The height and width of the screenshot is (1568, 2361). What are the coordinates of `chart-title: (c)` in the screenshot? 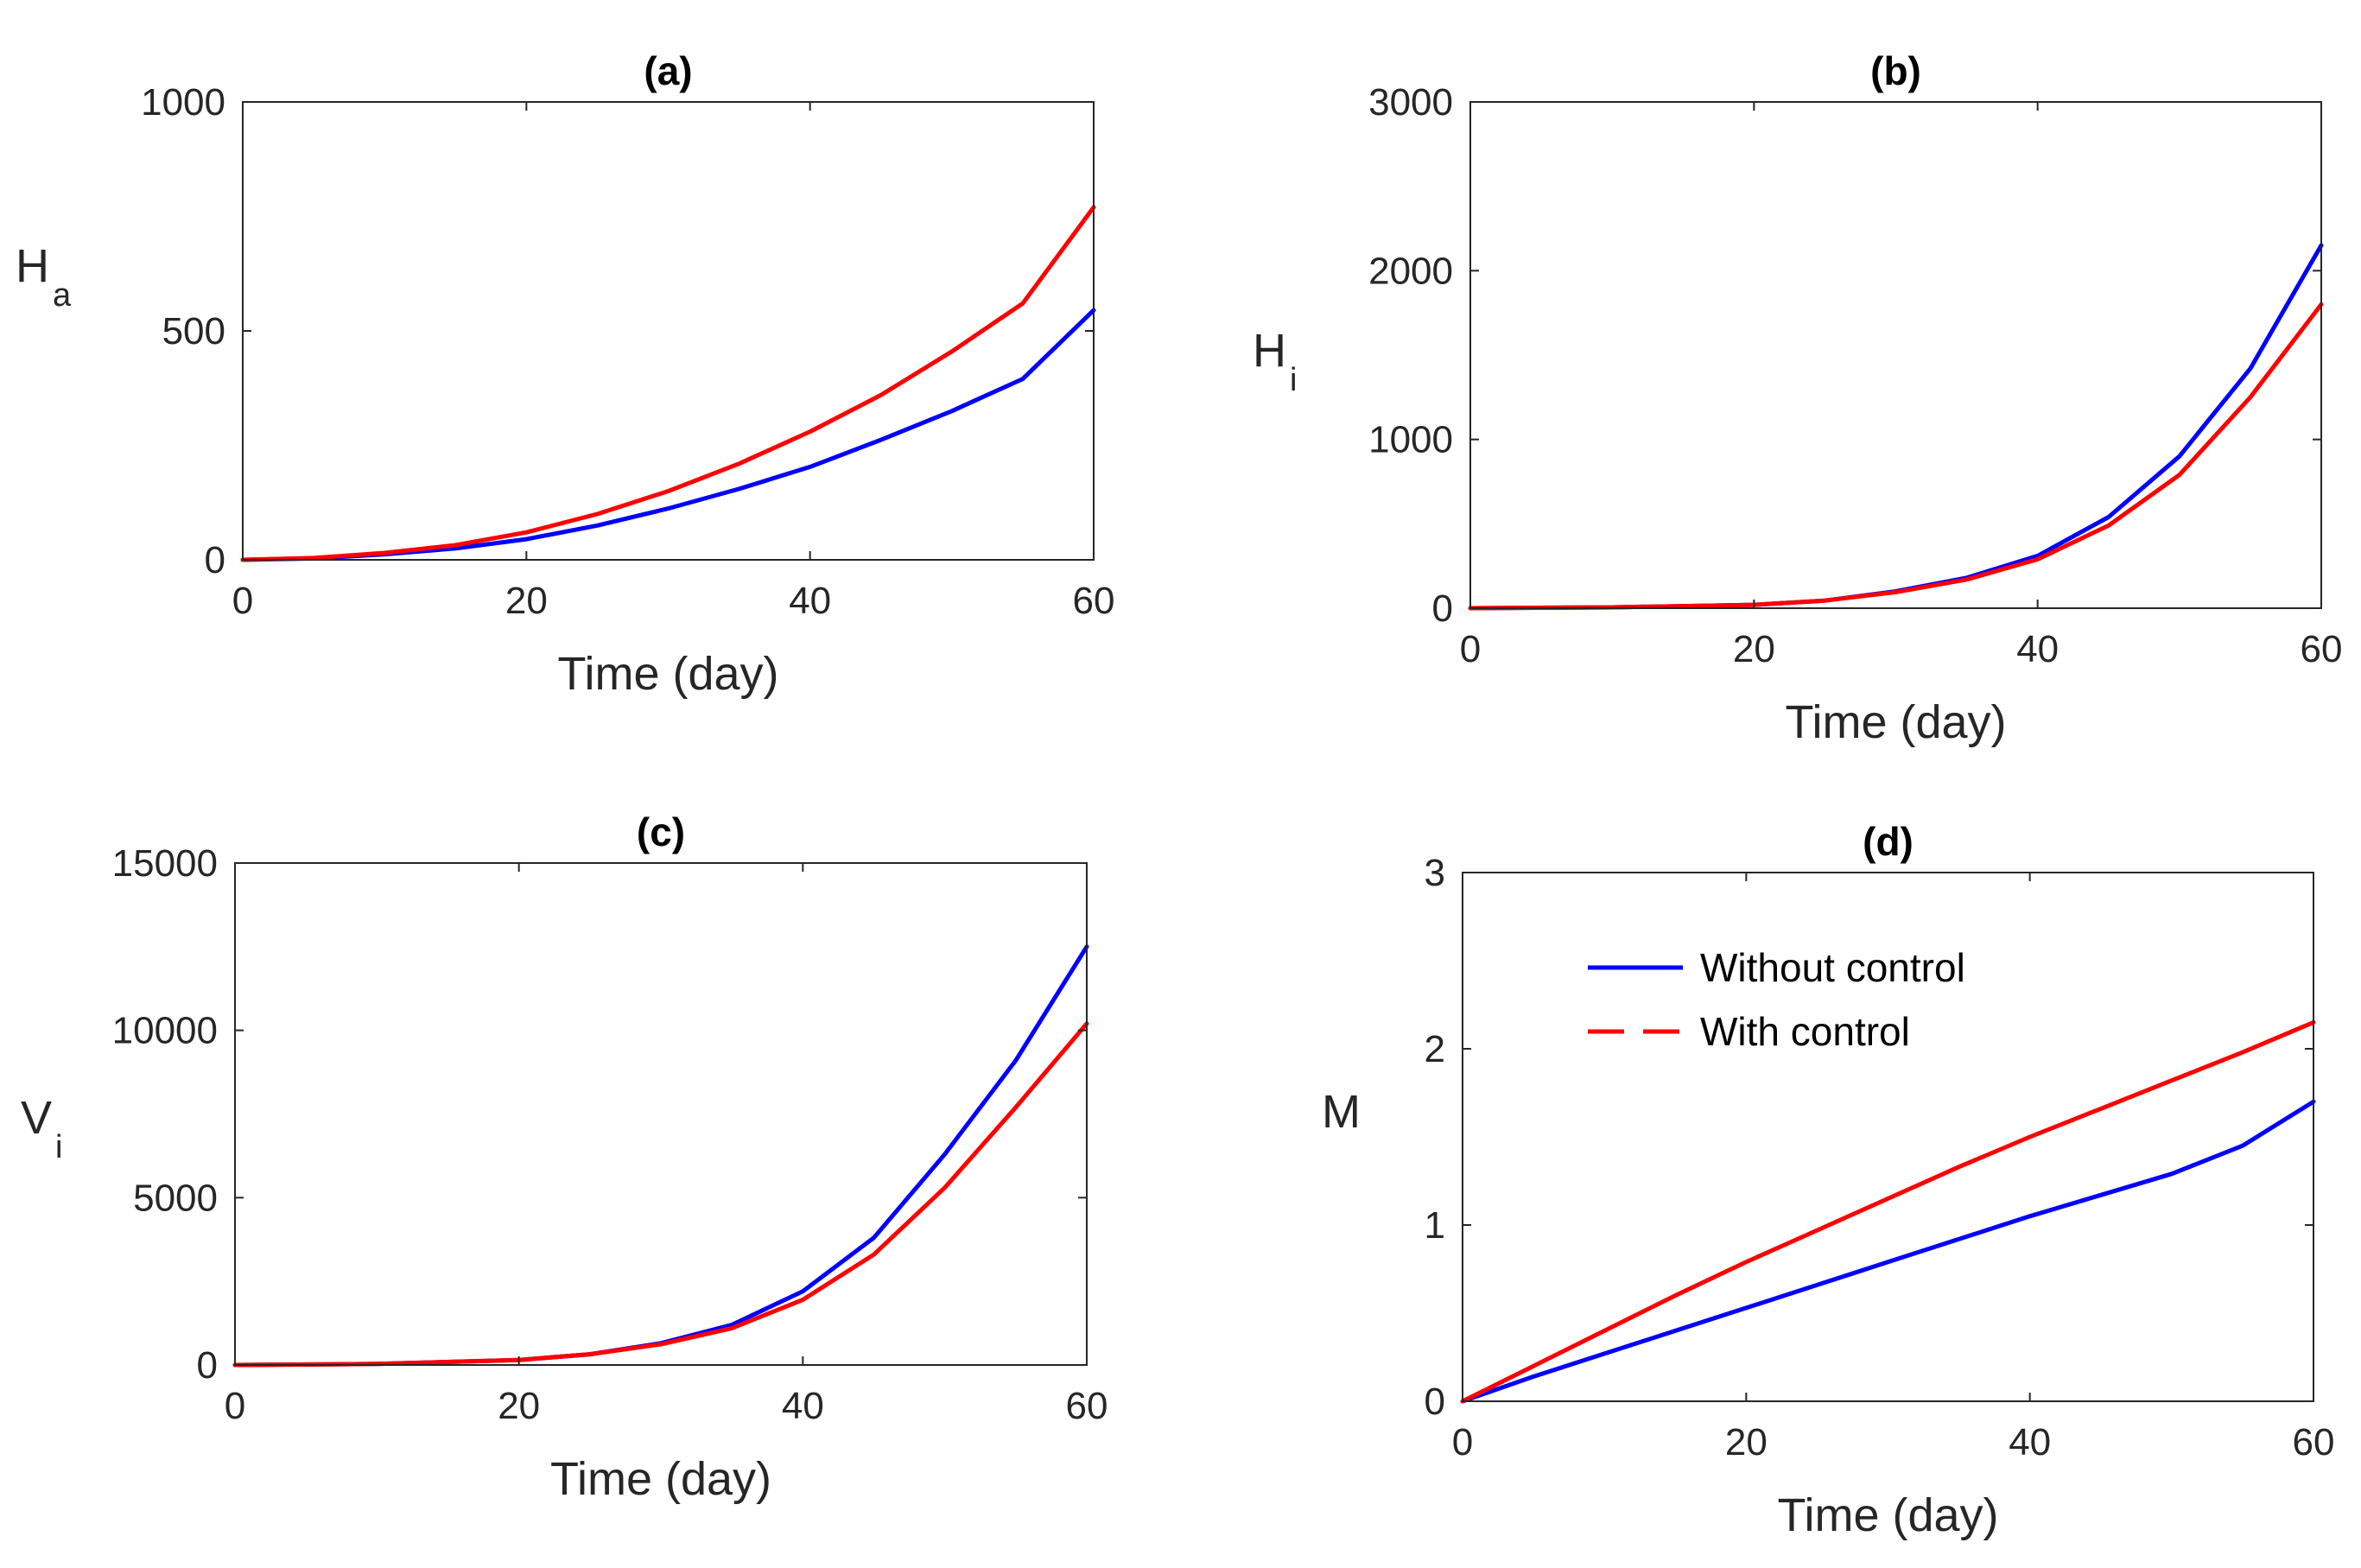 It's located at (661, 831).